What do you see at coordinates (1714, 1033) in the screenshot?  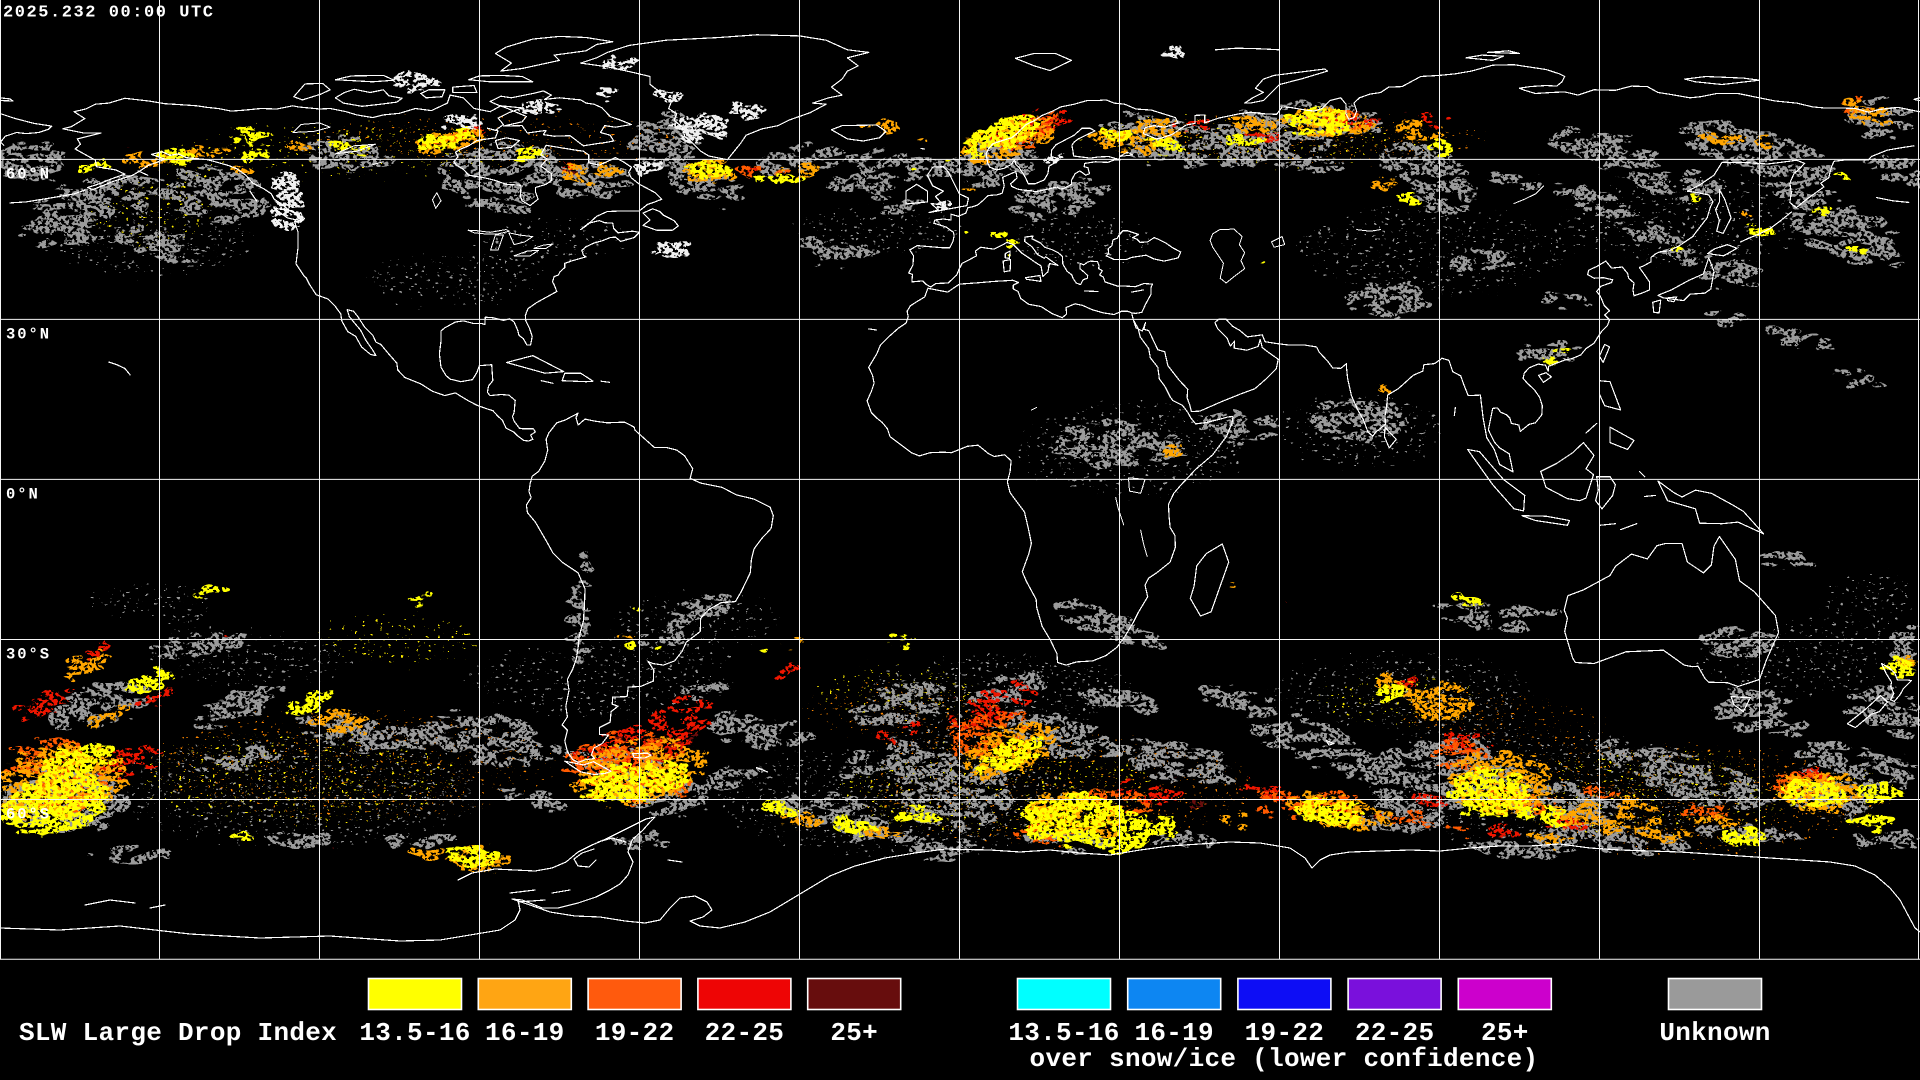 I see `svg-text: Unknown` at bounding box center [1714, 1033].